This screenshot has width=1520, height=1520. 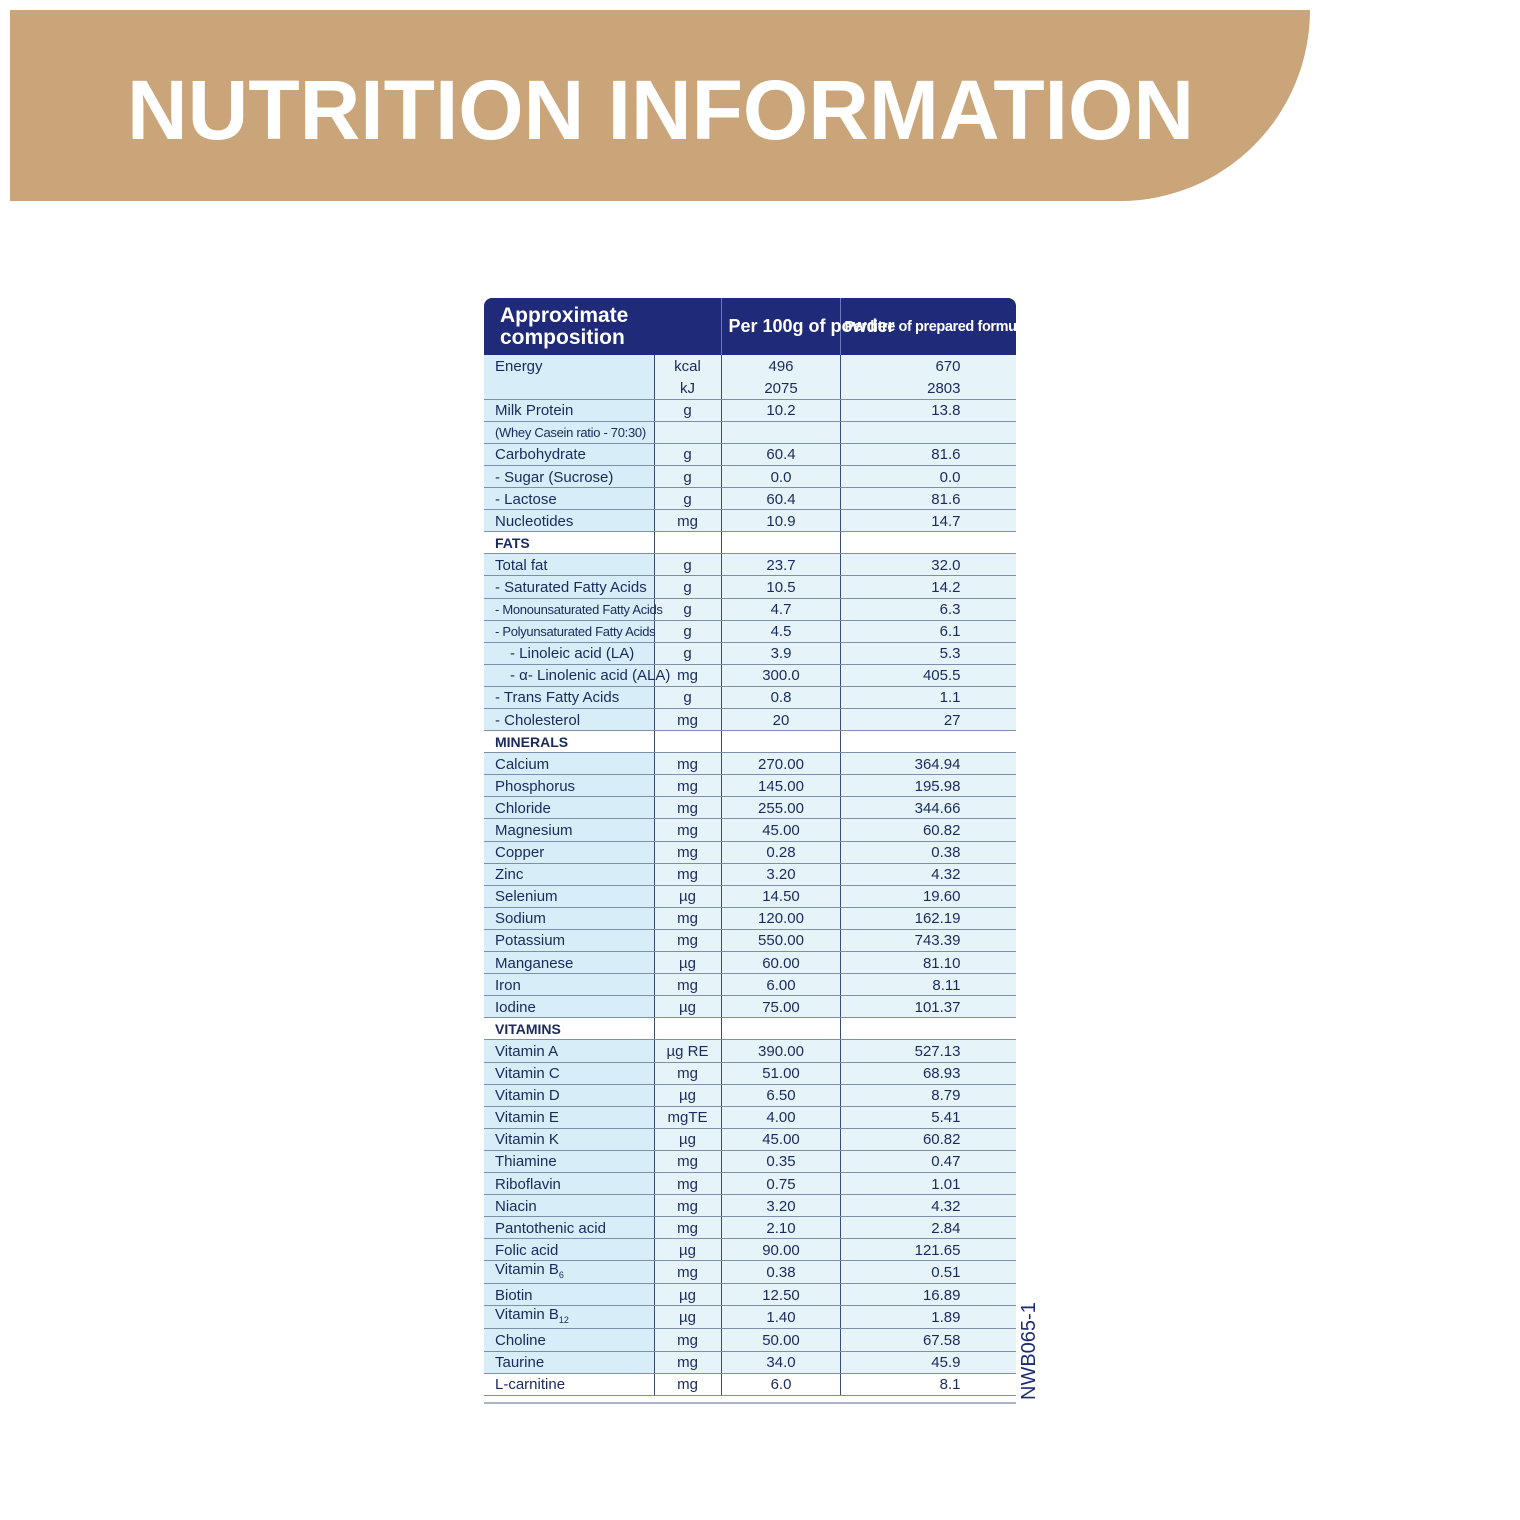 I want to click on table-row: - α- Linolenic acid (ALA) mg 300.0 405.5, so click(x=750, y=675).